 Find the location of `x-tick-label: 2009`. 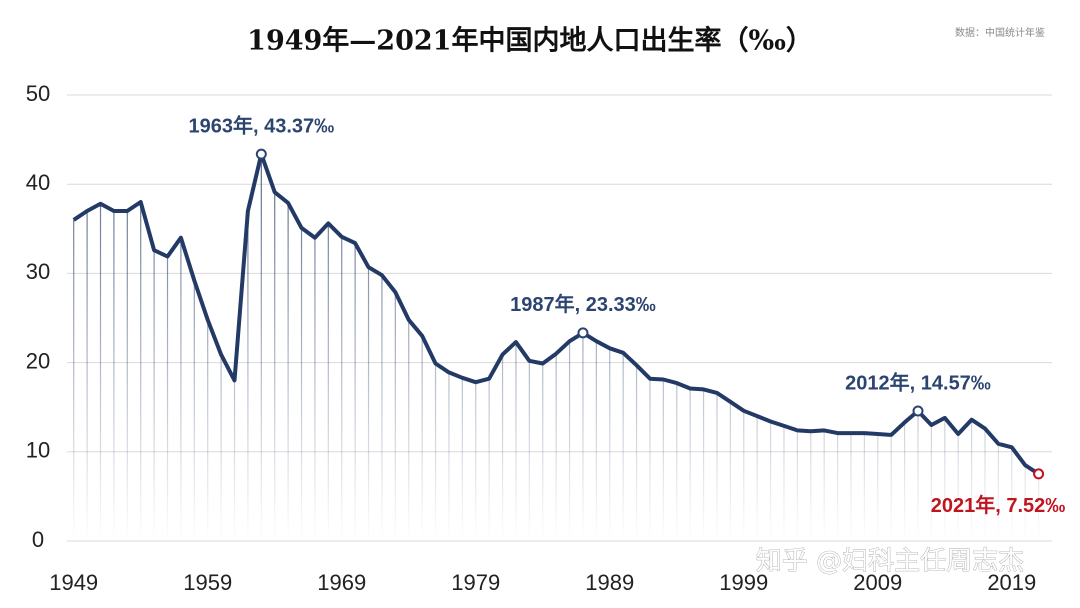

x-tick-label: 2009 is located at coordinates (877, 582).